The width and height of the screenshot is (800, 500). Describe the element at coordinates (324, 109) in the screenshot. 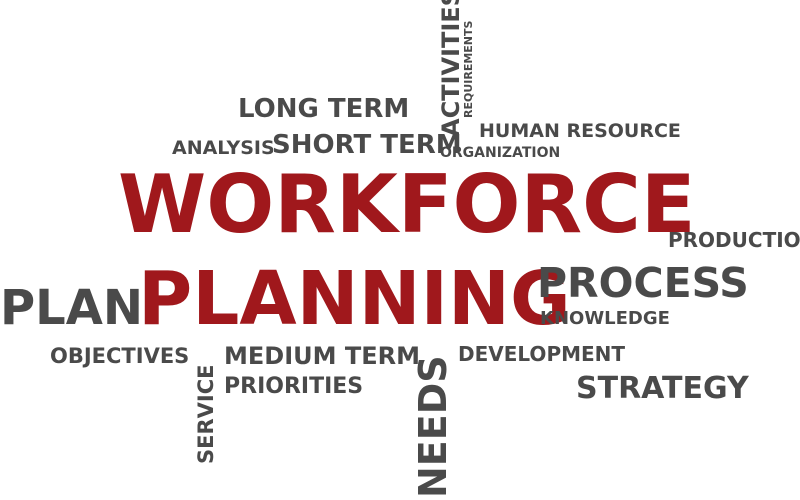

I see `word-long-term: LONG TERM` at that location.